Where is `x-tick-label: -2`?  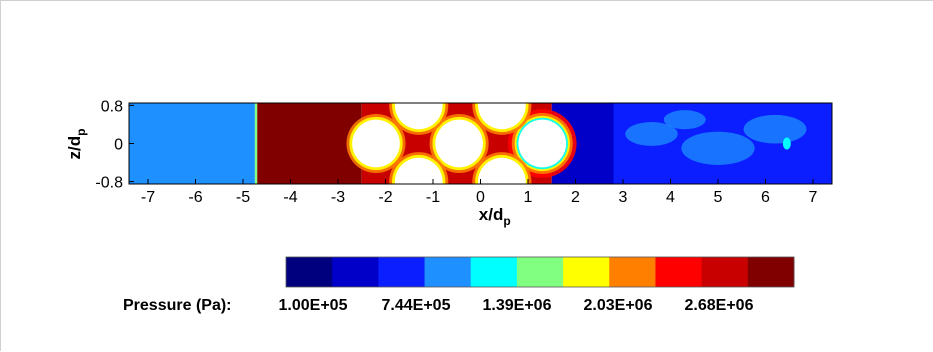
x-tick-label: -2 is located at coordinates (385, 197).